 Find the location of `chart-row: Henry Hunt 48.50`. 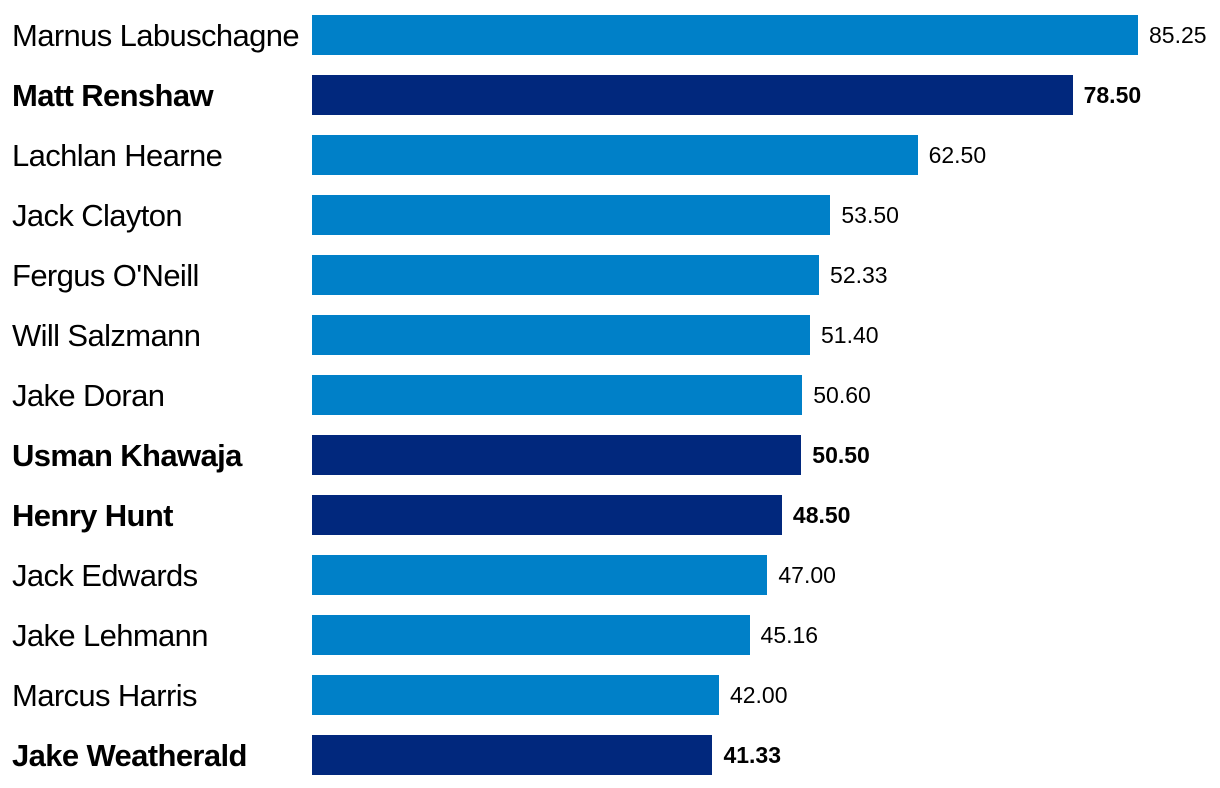

chart-row: Henry Hunt 48.50 is located at coordinates (610, 515).